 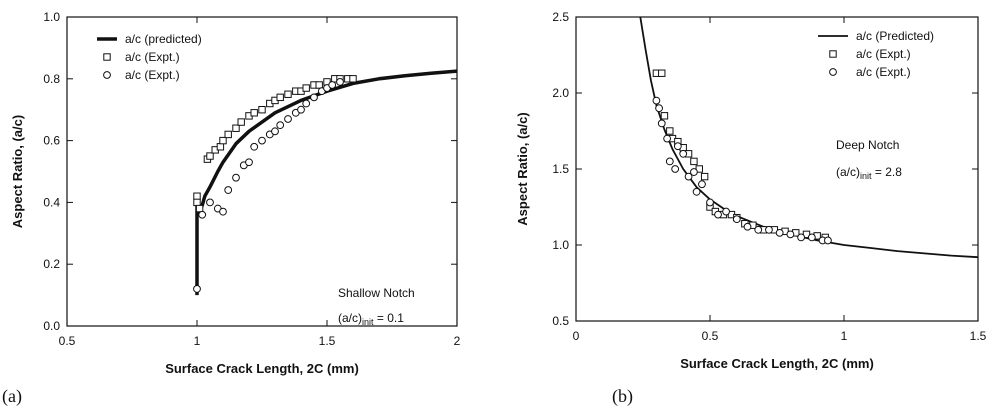 What do you see at coordinates (869, 159) in the screenshot?
I see `annotation: Deep Notch (a/c)init = 2.8` at bounding box center [869, 159].